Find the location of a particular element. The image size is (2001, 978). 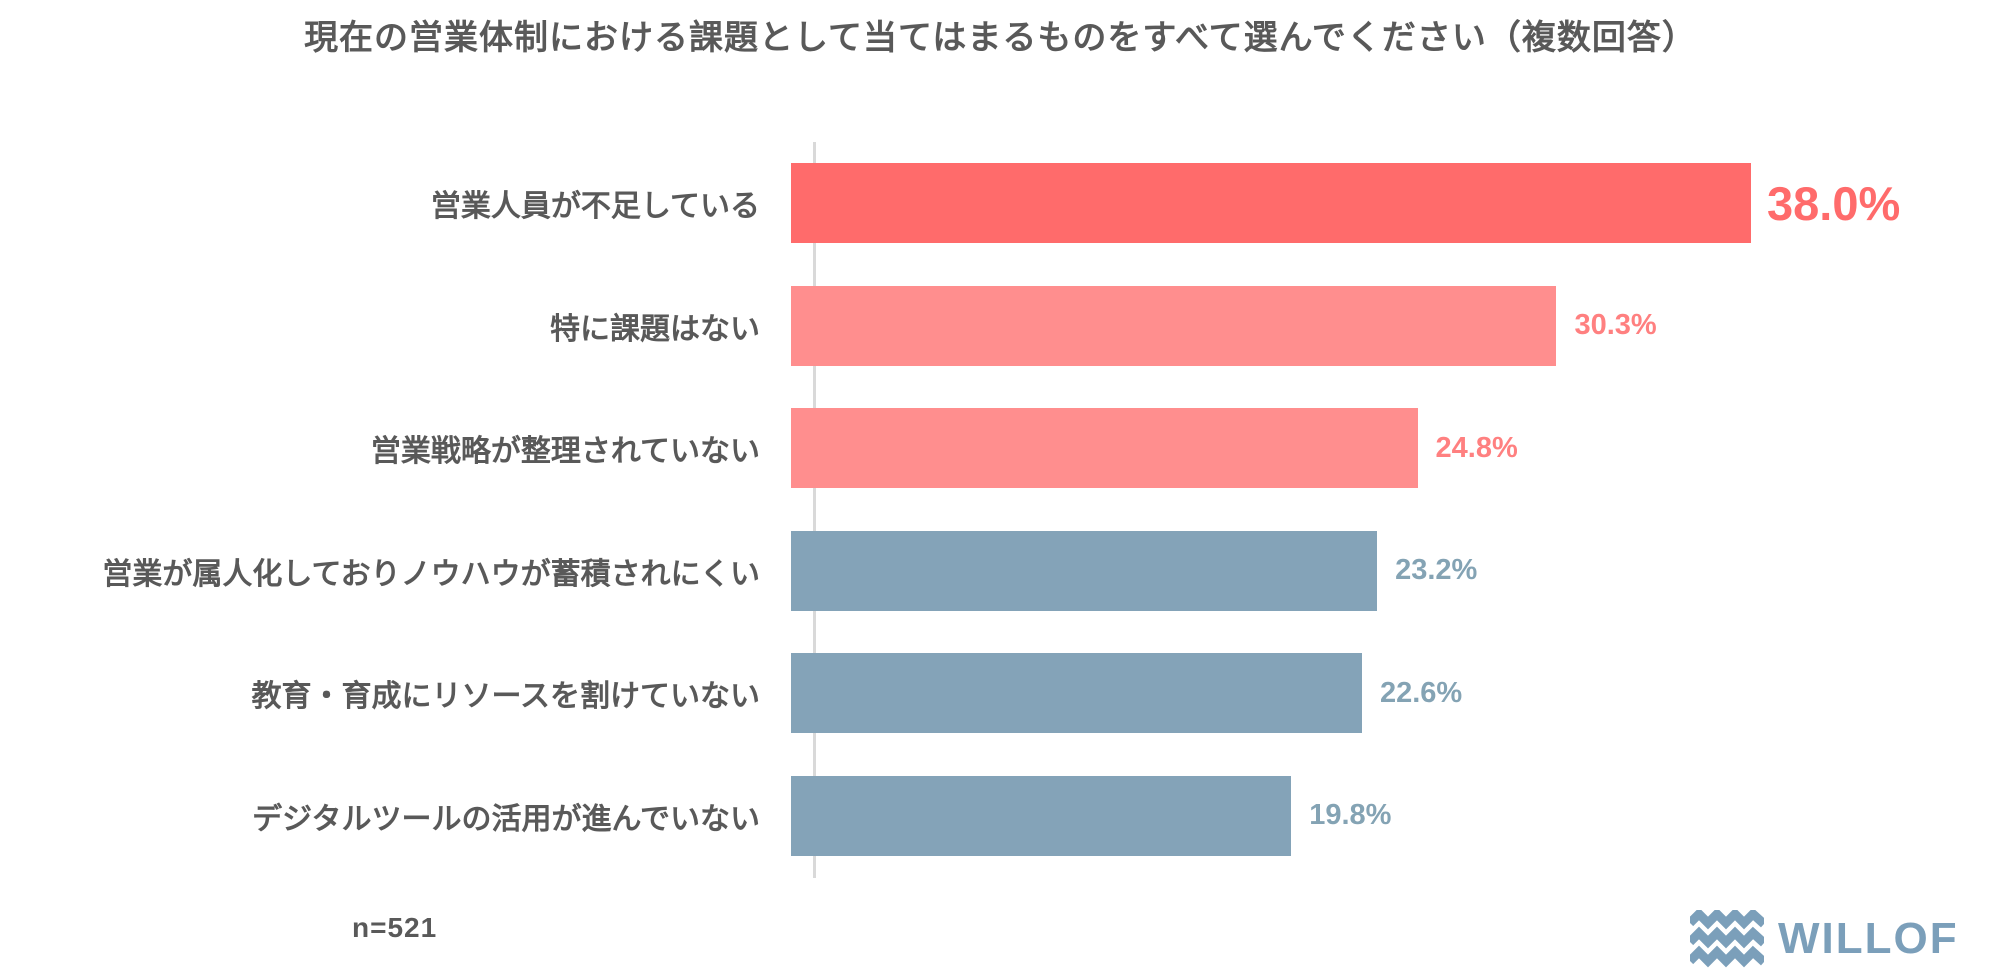

bar-value-label: 30.3% is located at coordinates (1615, 325).